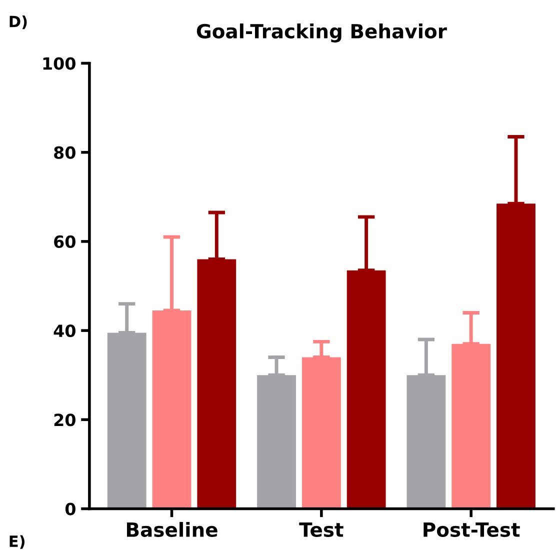 The height and width of the screenshot is (550, 559). Describe the element at coordinates (172, 529) in the screenshot. I see `x-tick-label: Baseline` at that location.